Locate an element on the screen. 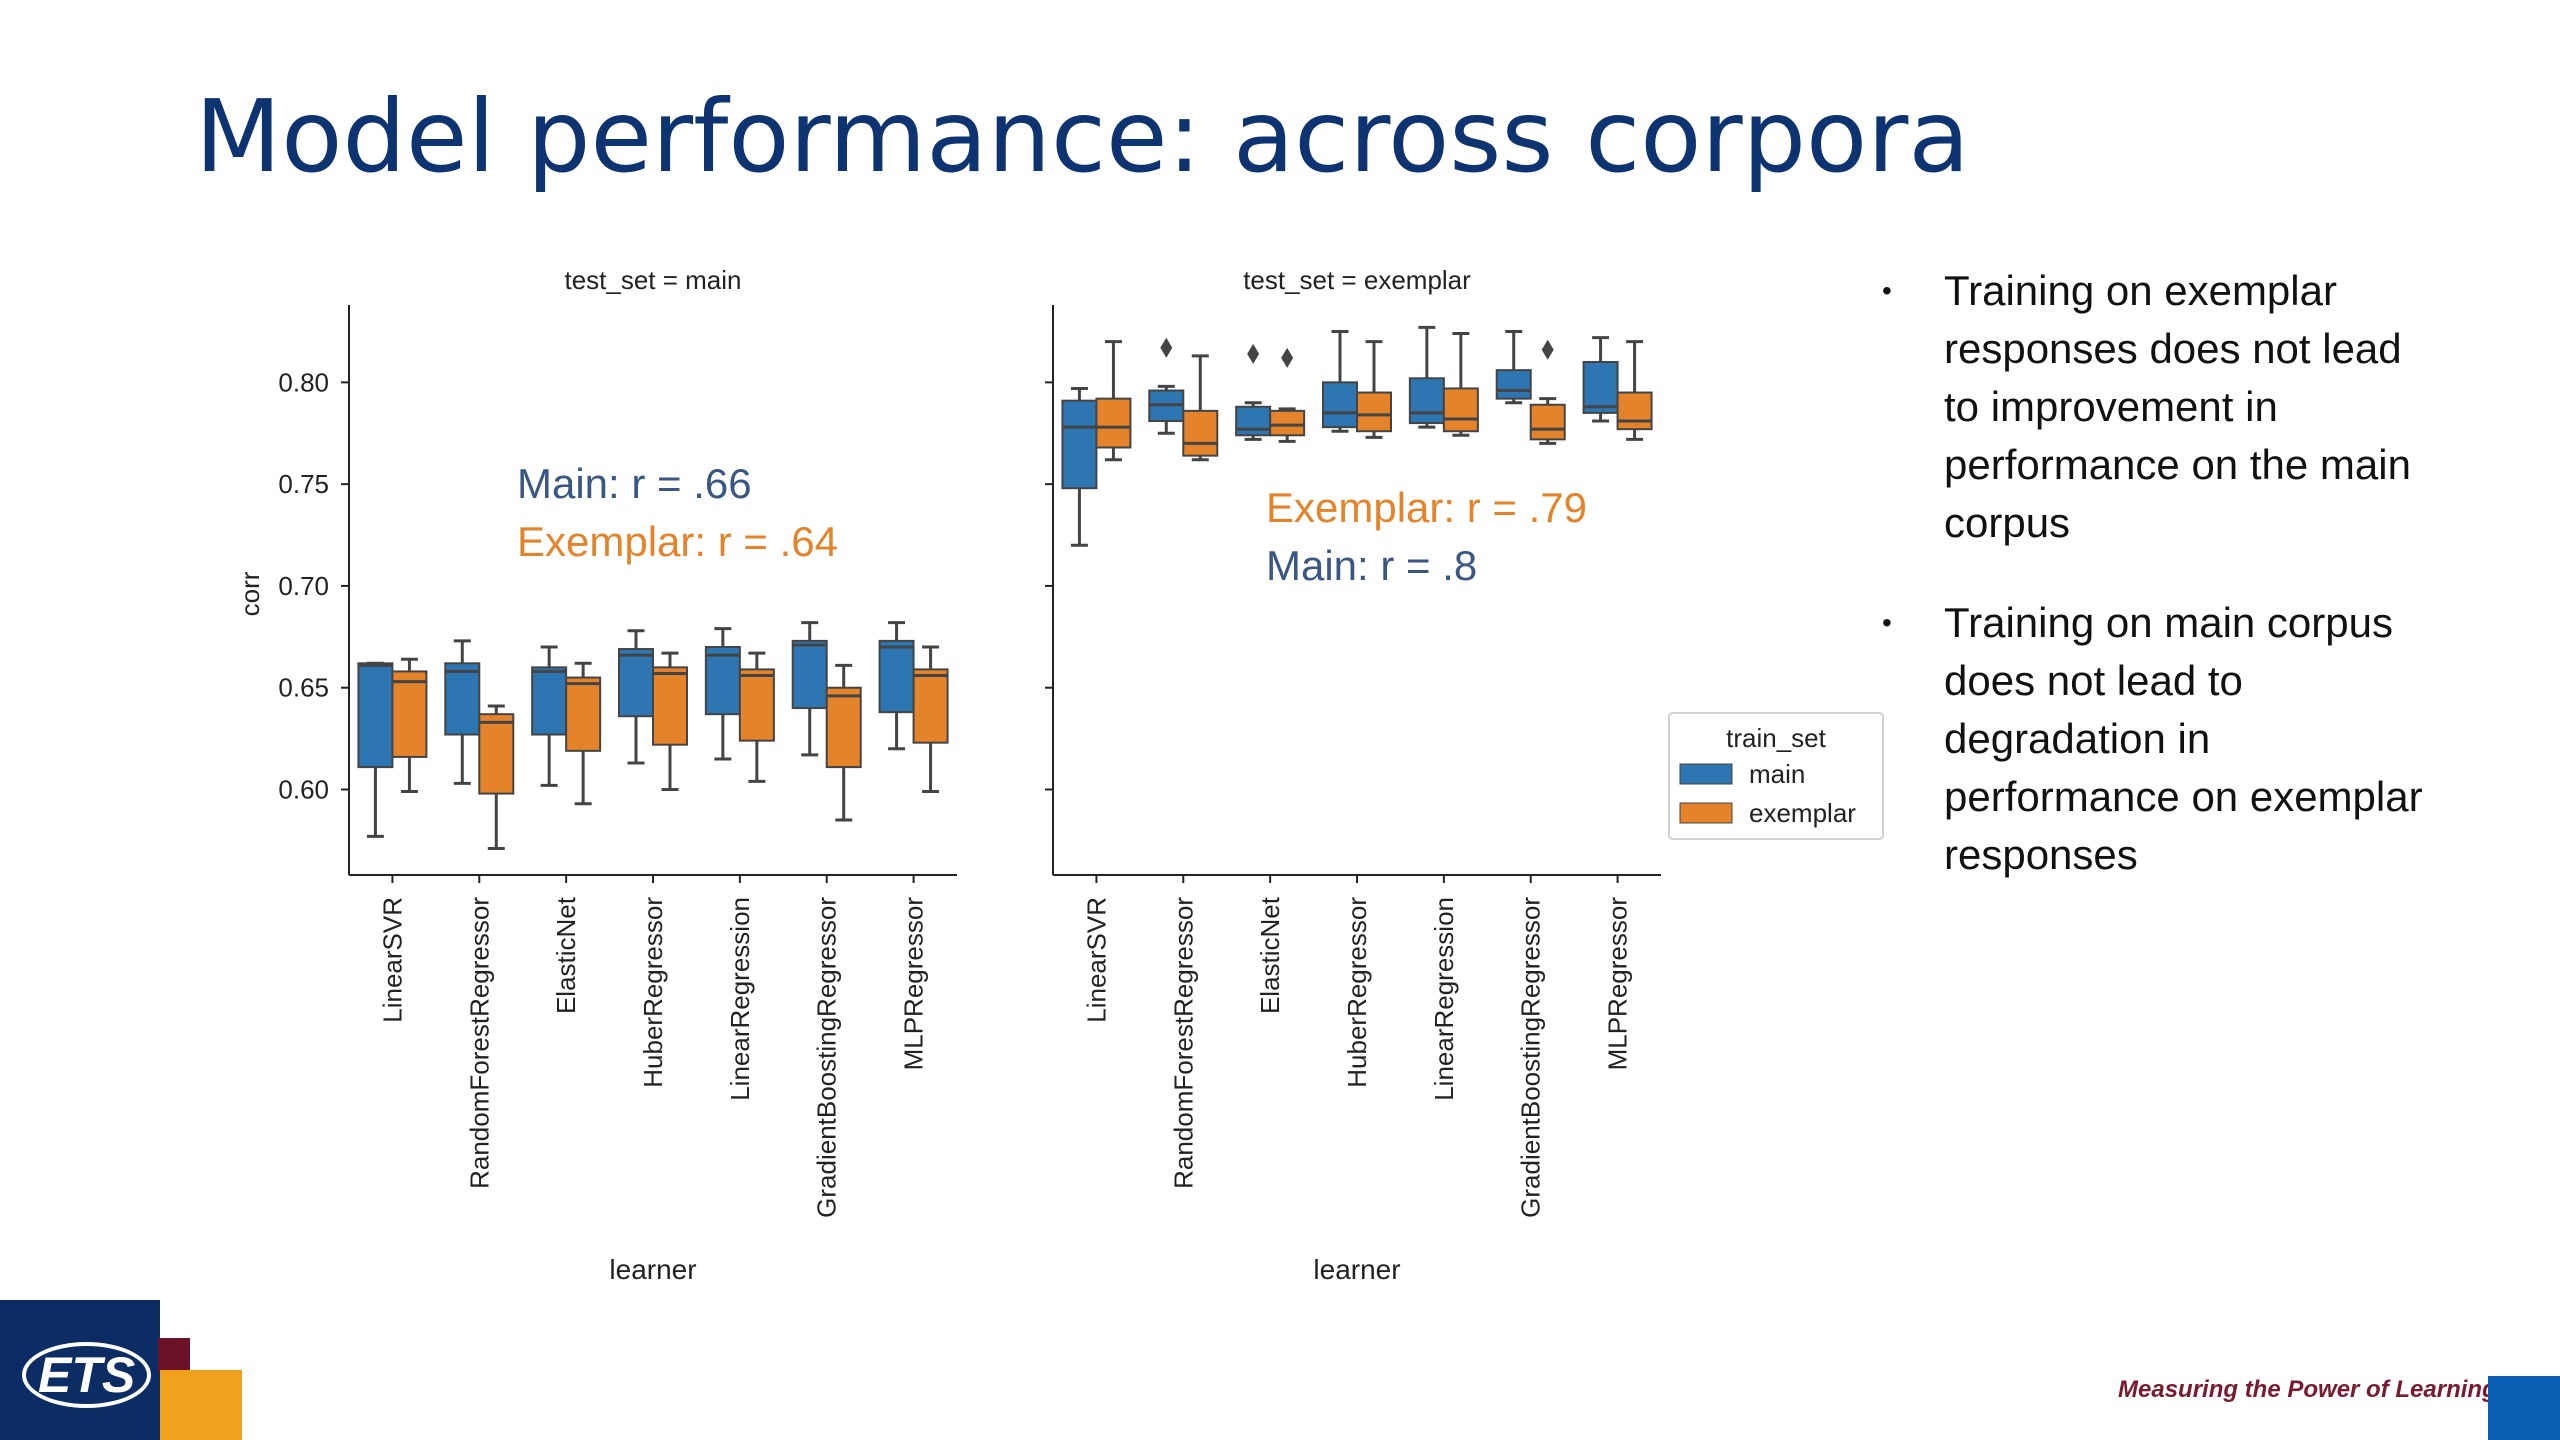 This screenshot has height=1440, width=2560. panel-title: test_set = exemplar is located at coordinates (1357, 280).